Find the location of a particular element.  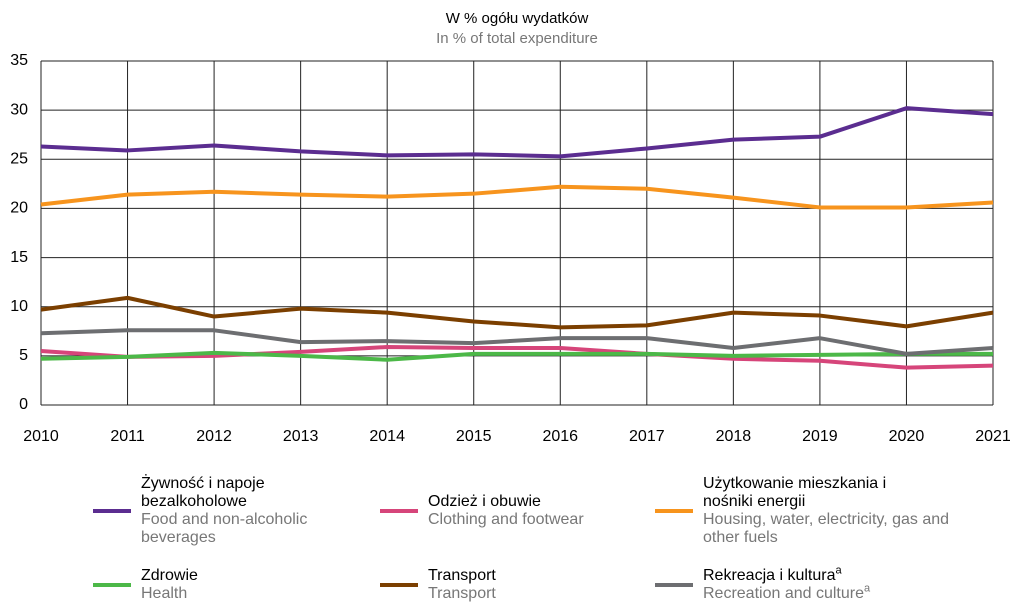

legend-name-en: Food and non-alcoholic beverages is located at coordinates (224, 528).